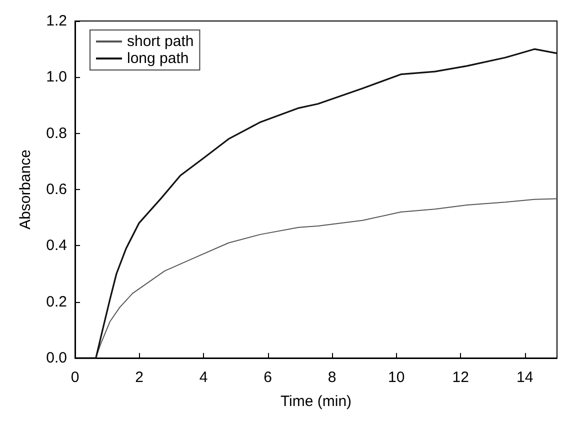 This screenshot has height=433, width=568. What do you see at coordinates (139, 377) in the screenshot?
I see `x-tick-label: 2` at bounding box center [139, 377].